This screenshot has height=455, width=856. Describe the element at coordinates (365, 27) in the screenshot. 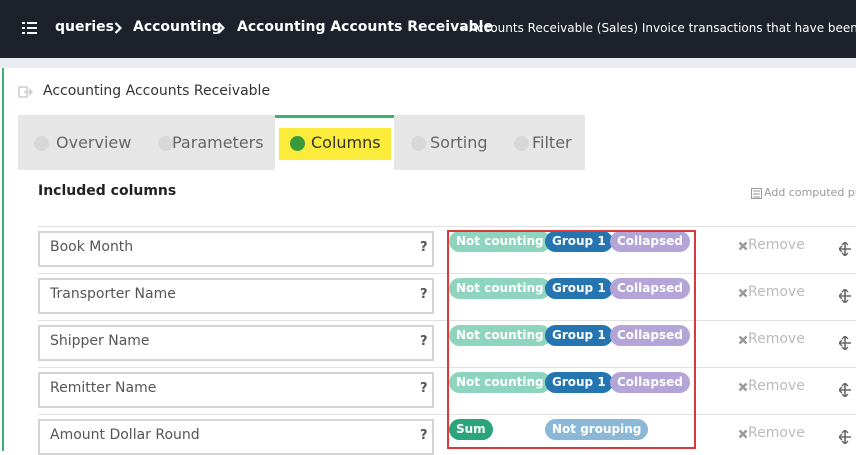

I see `breadcrumb: Accounting Accounts Receivable` at that location.